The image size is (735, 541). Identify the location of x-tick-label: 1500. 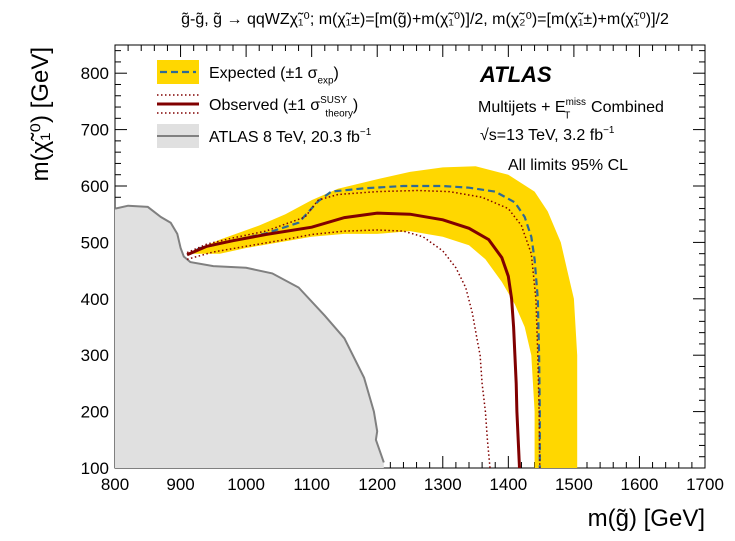
(574, 484).